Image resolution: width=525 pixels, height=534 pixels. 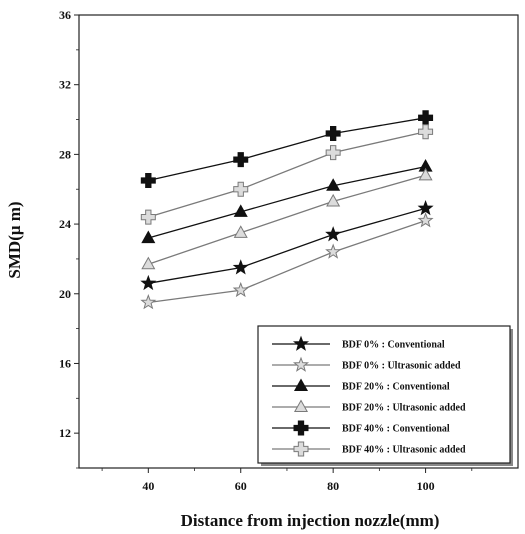 What do you see at coordinates (401, 366) in the screenshot?
I see `legend-entry: BDF 0% : Ultrasonic added` at bounding box center [401, 366].